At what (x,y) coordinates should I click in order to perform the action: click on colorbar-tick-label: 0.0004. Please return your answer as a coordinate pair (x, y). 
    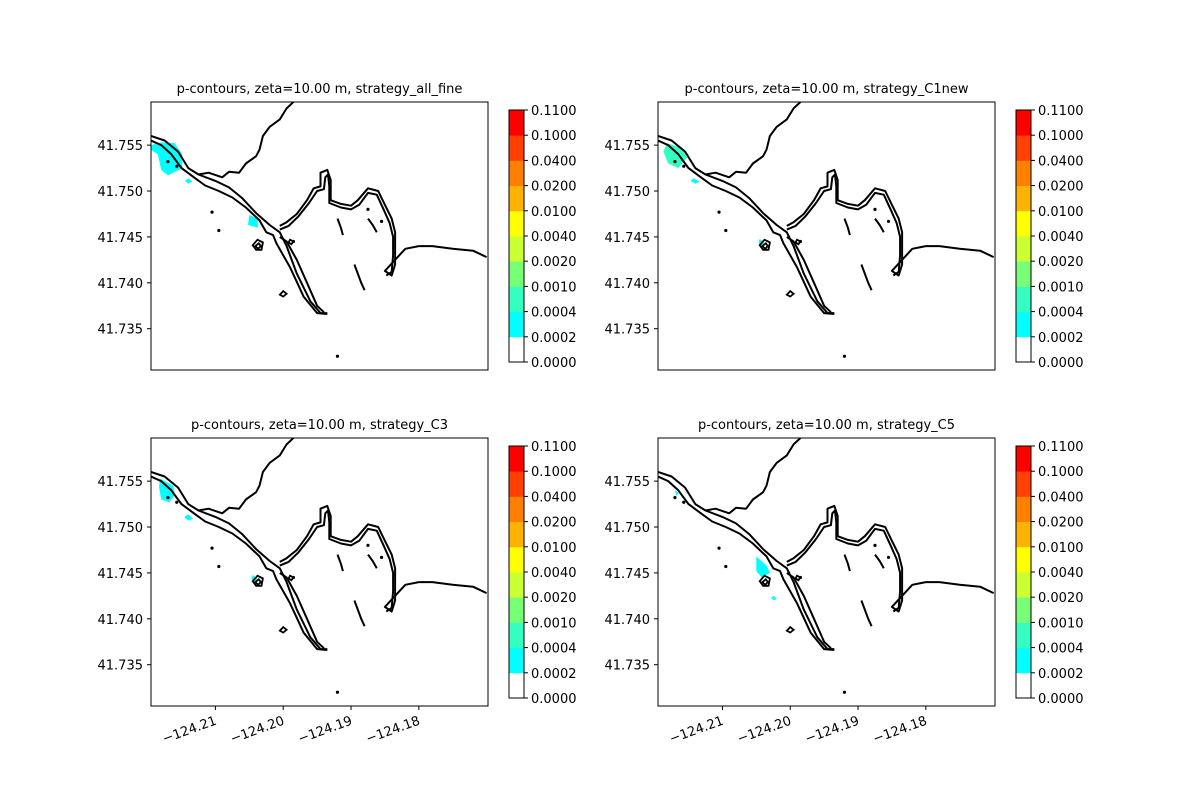
    Looking at the image, I should click on (1061, 649).